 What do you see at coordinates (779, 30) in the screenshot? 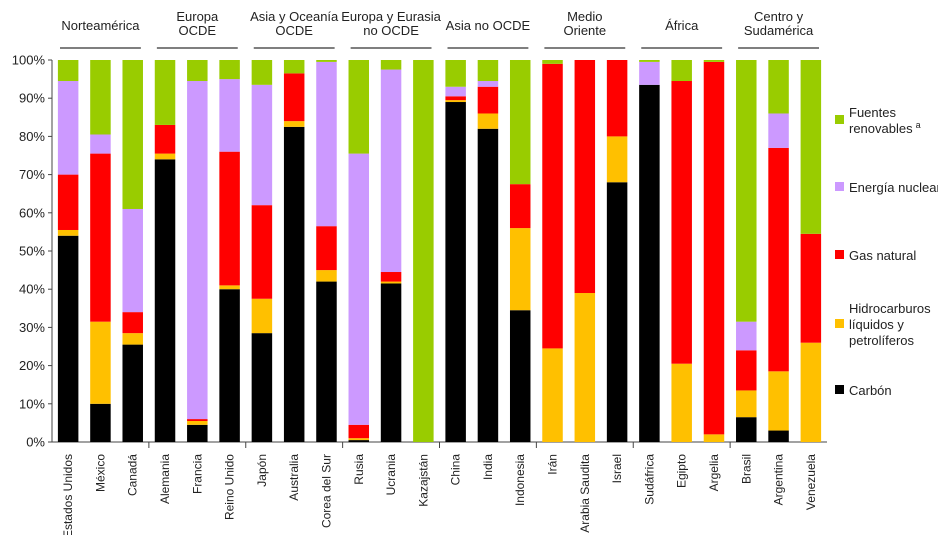
I see `group-label: Sudamérica` at bounding box center [779, 30].